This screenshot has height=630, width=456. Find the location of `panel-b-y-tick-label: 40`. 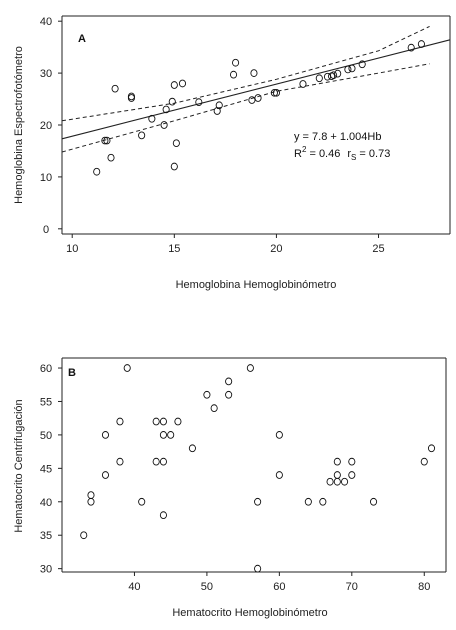

panel-b-y-tick-label: 40 is located at coordinates (46, 503).